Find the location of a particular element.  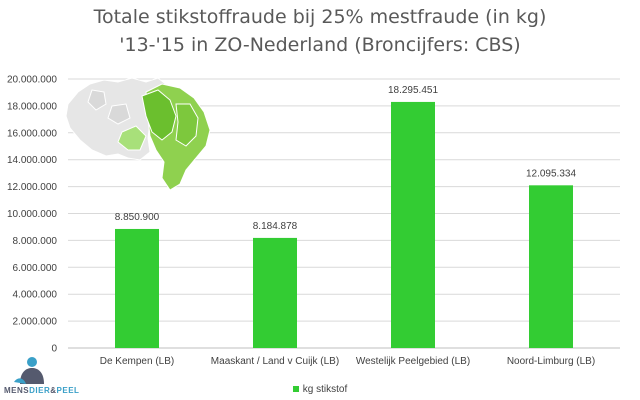

y-tick-label: 8.000.000 is located at coordinates (35, 241).